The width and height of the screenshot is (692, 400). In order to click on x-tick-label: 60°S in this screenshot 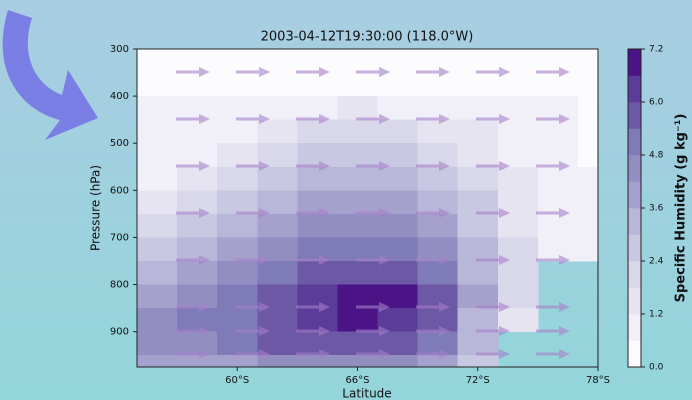, I will do `click(237, 380)`.